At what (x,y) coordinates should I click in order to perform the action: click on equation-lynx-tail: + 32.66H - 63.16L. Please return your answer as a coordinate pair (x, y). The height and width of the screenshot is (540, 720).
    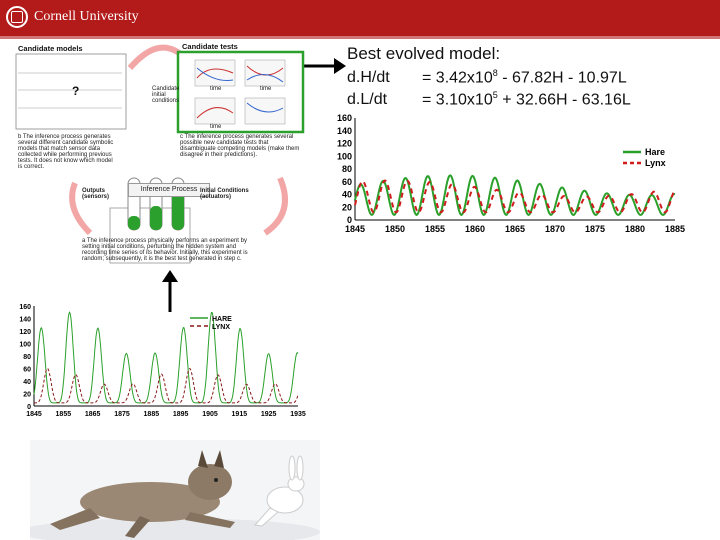
    Looking at the image, I should click on (564, 100).